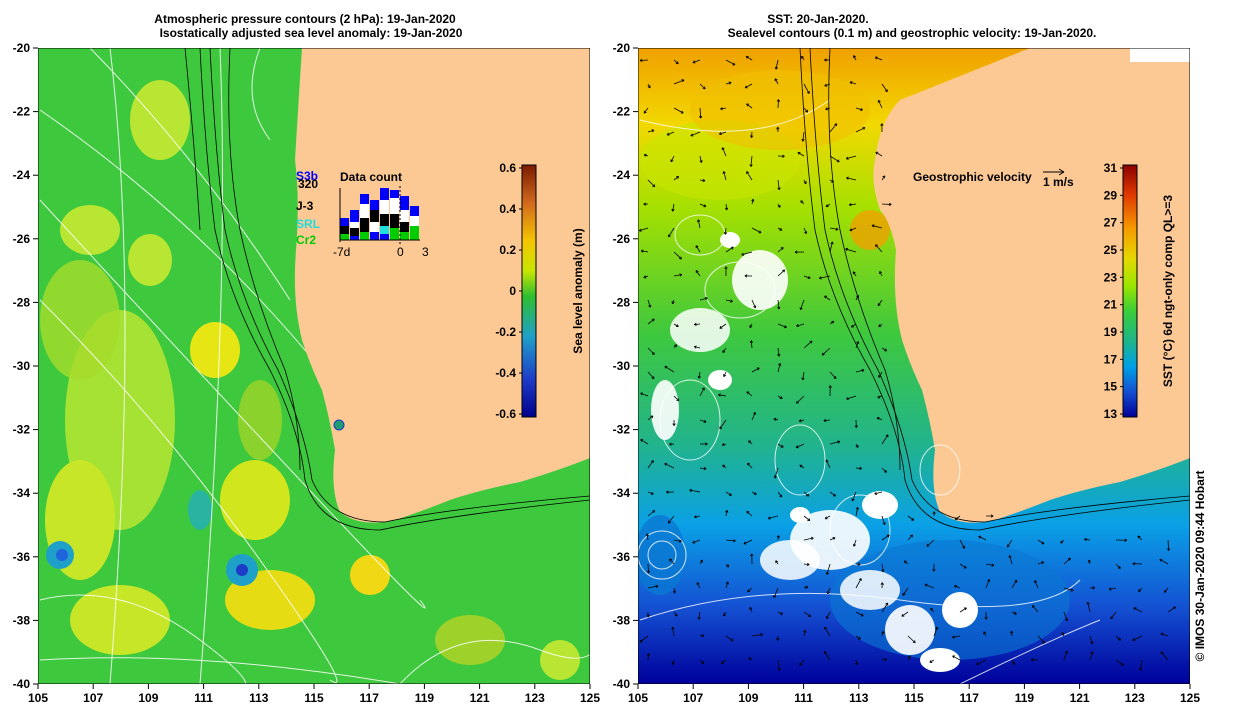  I want to click on right-x-tick-115: 115, so click(914, 698).